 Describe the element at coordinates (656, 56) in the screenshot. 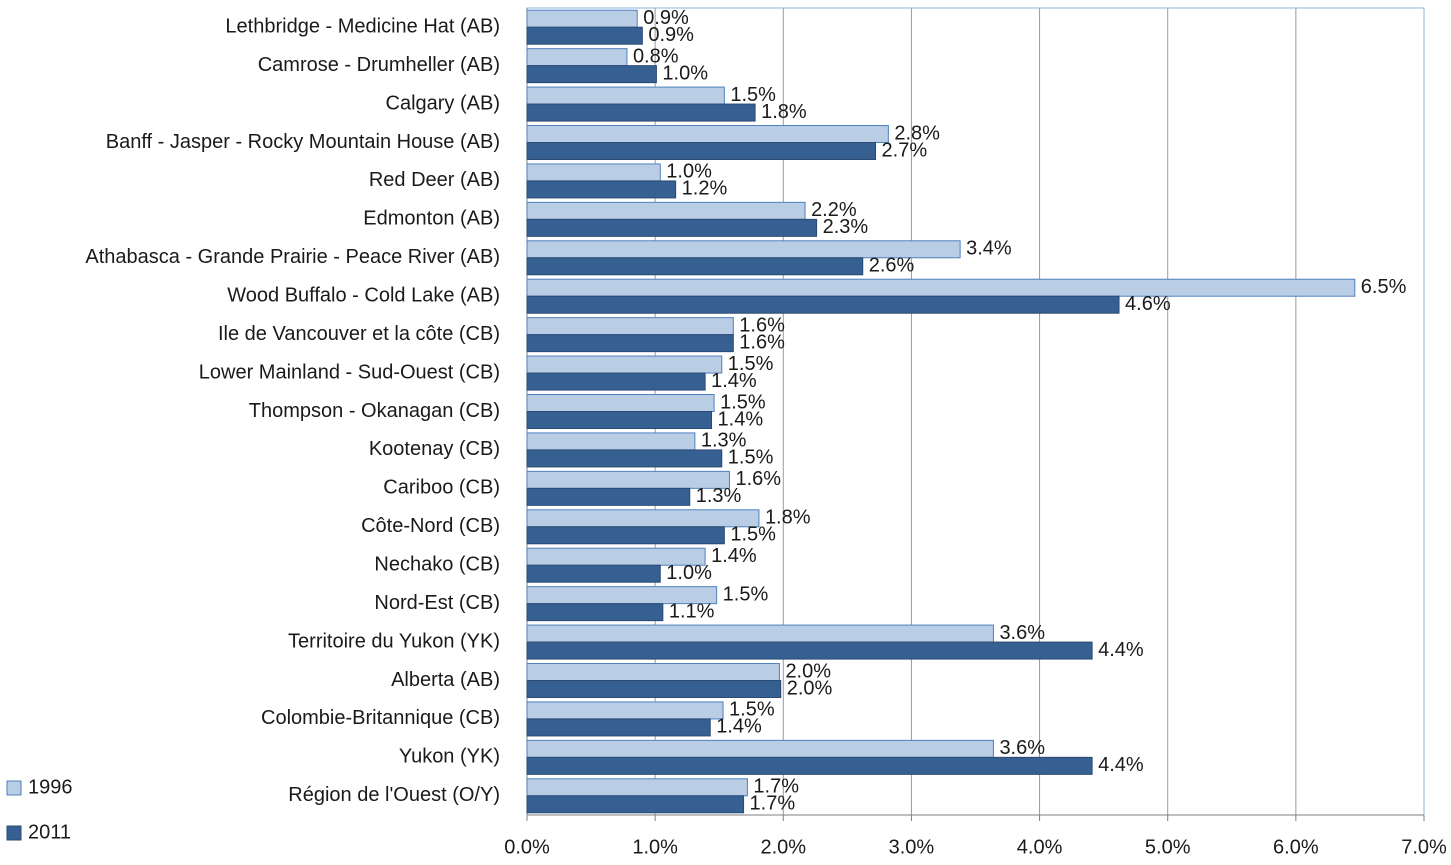

I see `value-label: 0.8%` at that location.